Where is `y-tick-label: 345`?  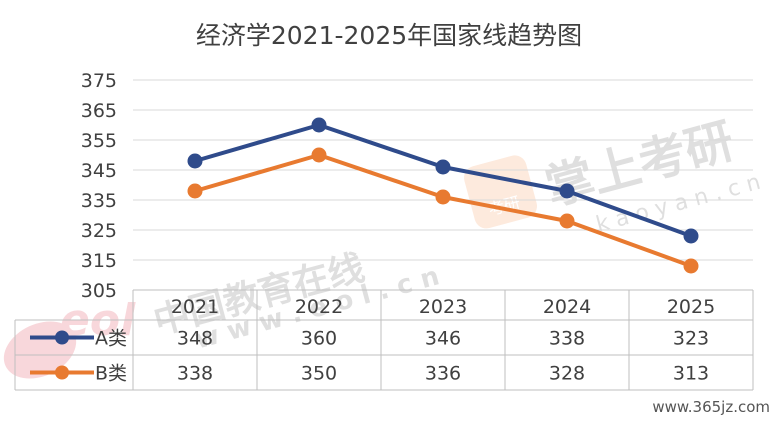 y-tick-label: 345 is located at coordinates (99, 171).